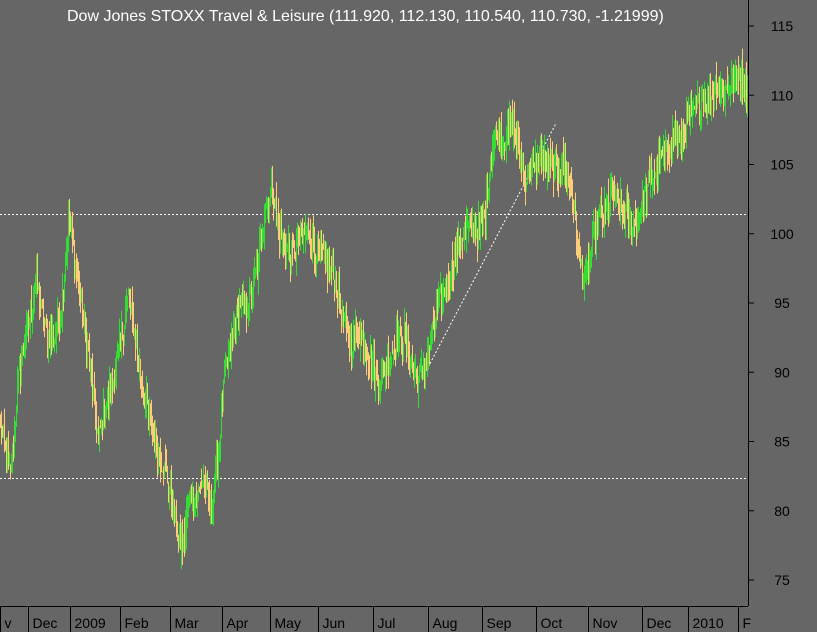 The image size is (817, 632). What do you see at coordinates (605, 623) in the screenshot?
I see `x-tick-label: Nov` at bounding box center [605, 623].